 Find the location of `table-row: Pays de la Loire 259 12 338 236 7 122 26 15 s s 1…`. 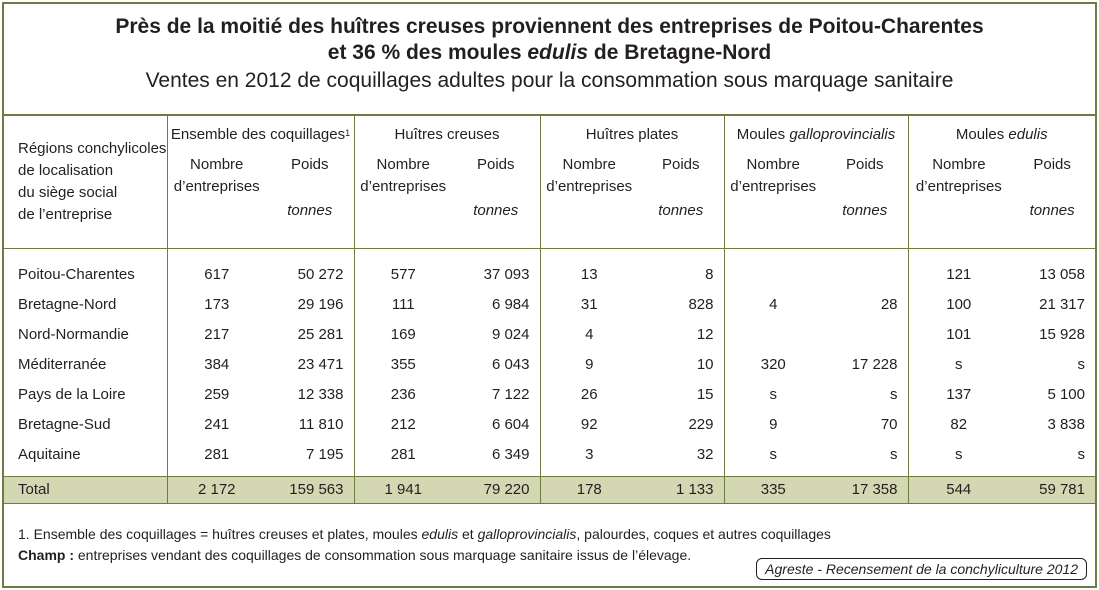

table-row: Pays de la Loire 259 12 338 236 7 122 26 15 s s 1… is located at coordinates (549, 395).